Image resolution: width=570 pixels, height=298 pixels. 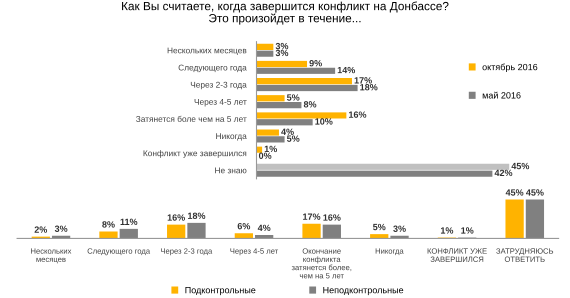 What do you see at coordinates (212, 68) in the screenshot?
I see `y-tick-label: Следующего года` at bounding box center [212, 68].